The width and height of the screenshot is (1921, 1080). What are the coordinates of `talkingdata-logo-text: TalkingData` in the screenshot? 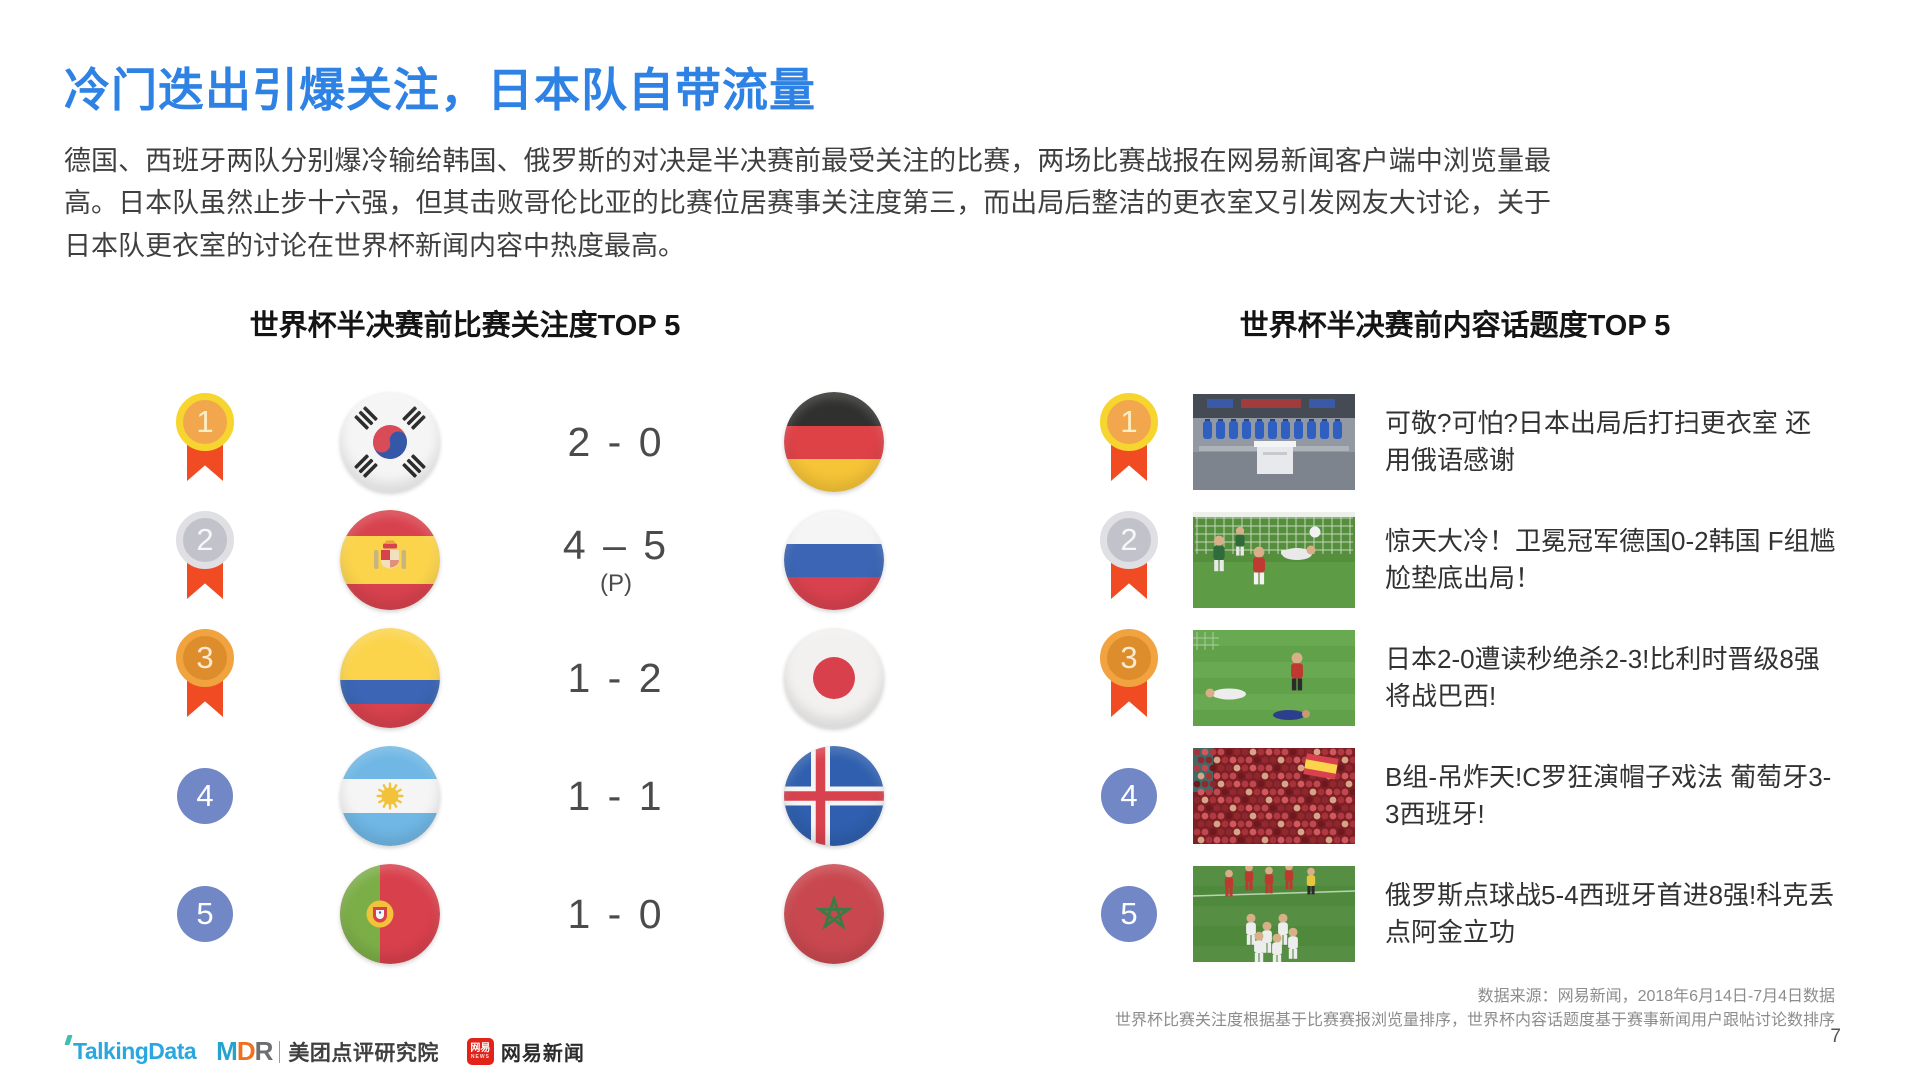 It's located at (135, 1051).